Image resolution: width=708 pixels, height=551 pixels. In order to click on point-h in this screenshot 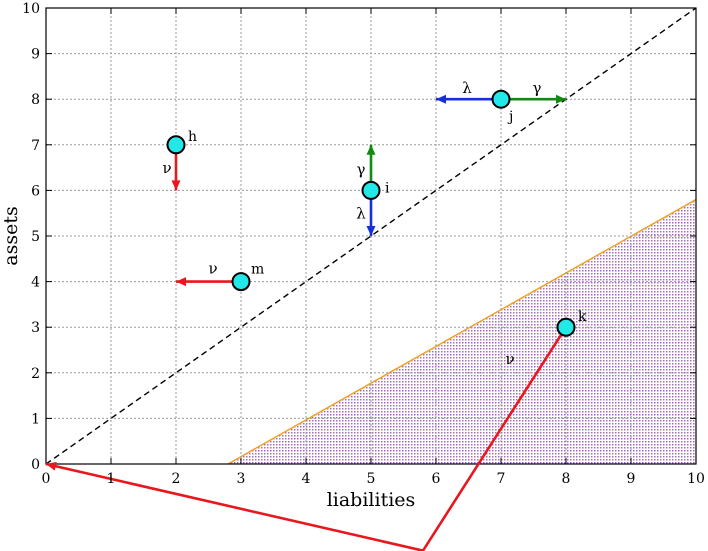, I will do `click(176, 145)`.